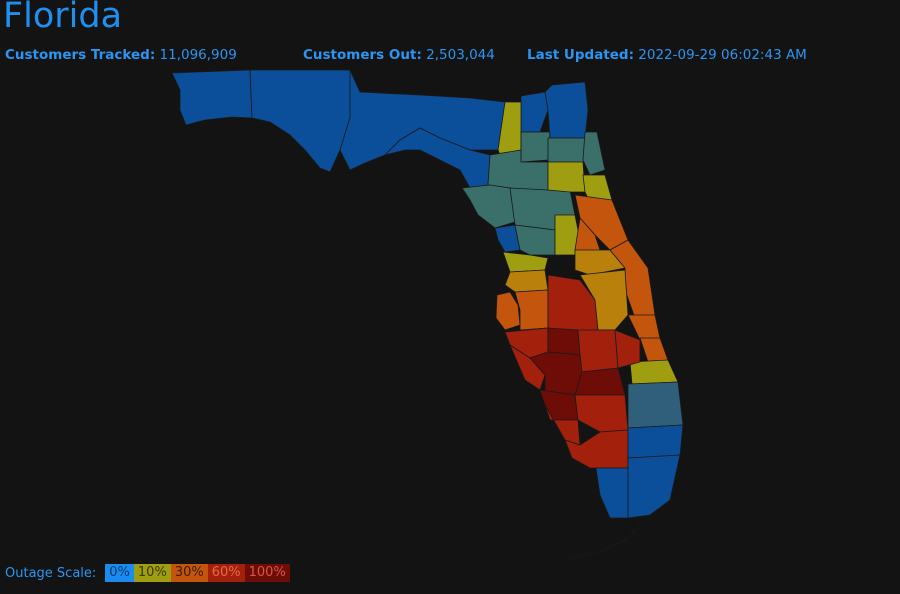  What do you see at coordinates (601, 413) in the screenshot?
I see `county-hendry` at bounding box center [601, 413].